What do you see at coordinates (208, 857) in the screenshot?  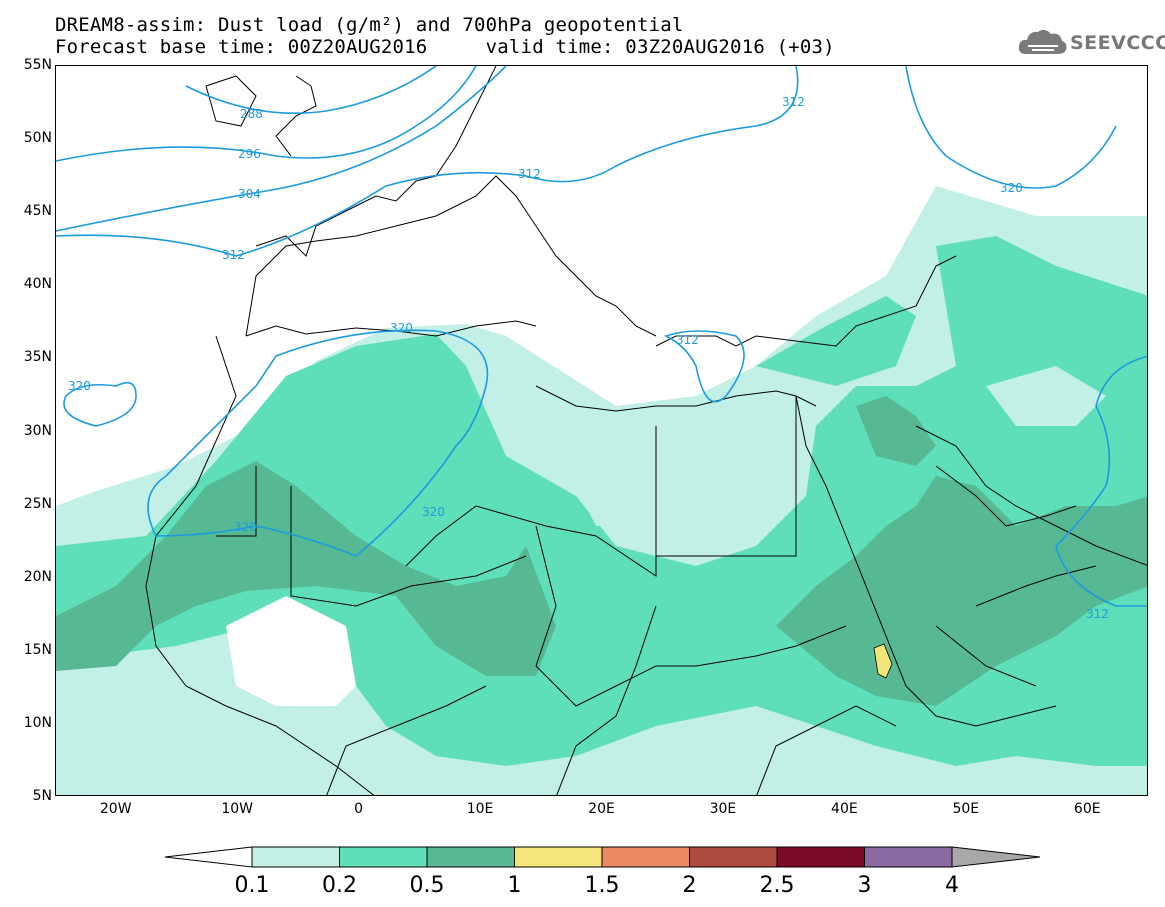 I see `colorbar-under-arrow` at bounding box center [208, 857].